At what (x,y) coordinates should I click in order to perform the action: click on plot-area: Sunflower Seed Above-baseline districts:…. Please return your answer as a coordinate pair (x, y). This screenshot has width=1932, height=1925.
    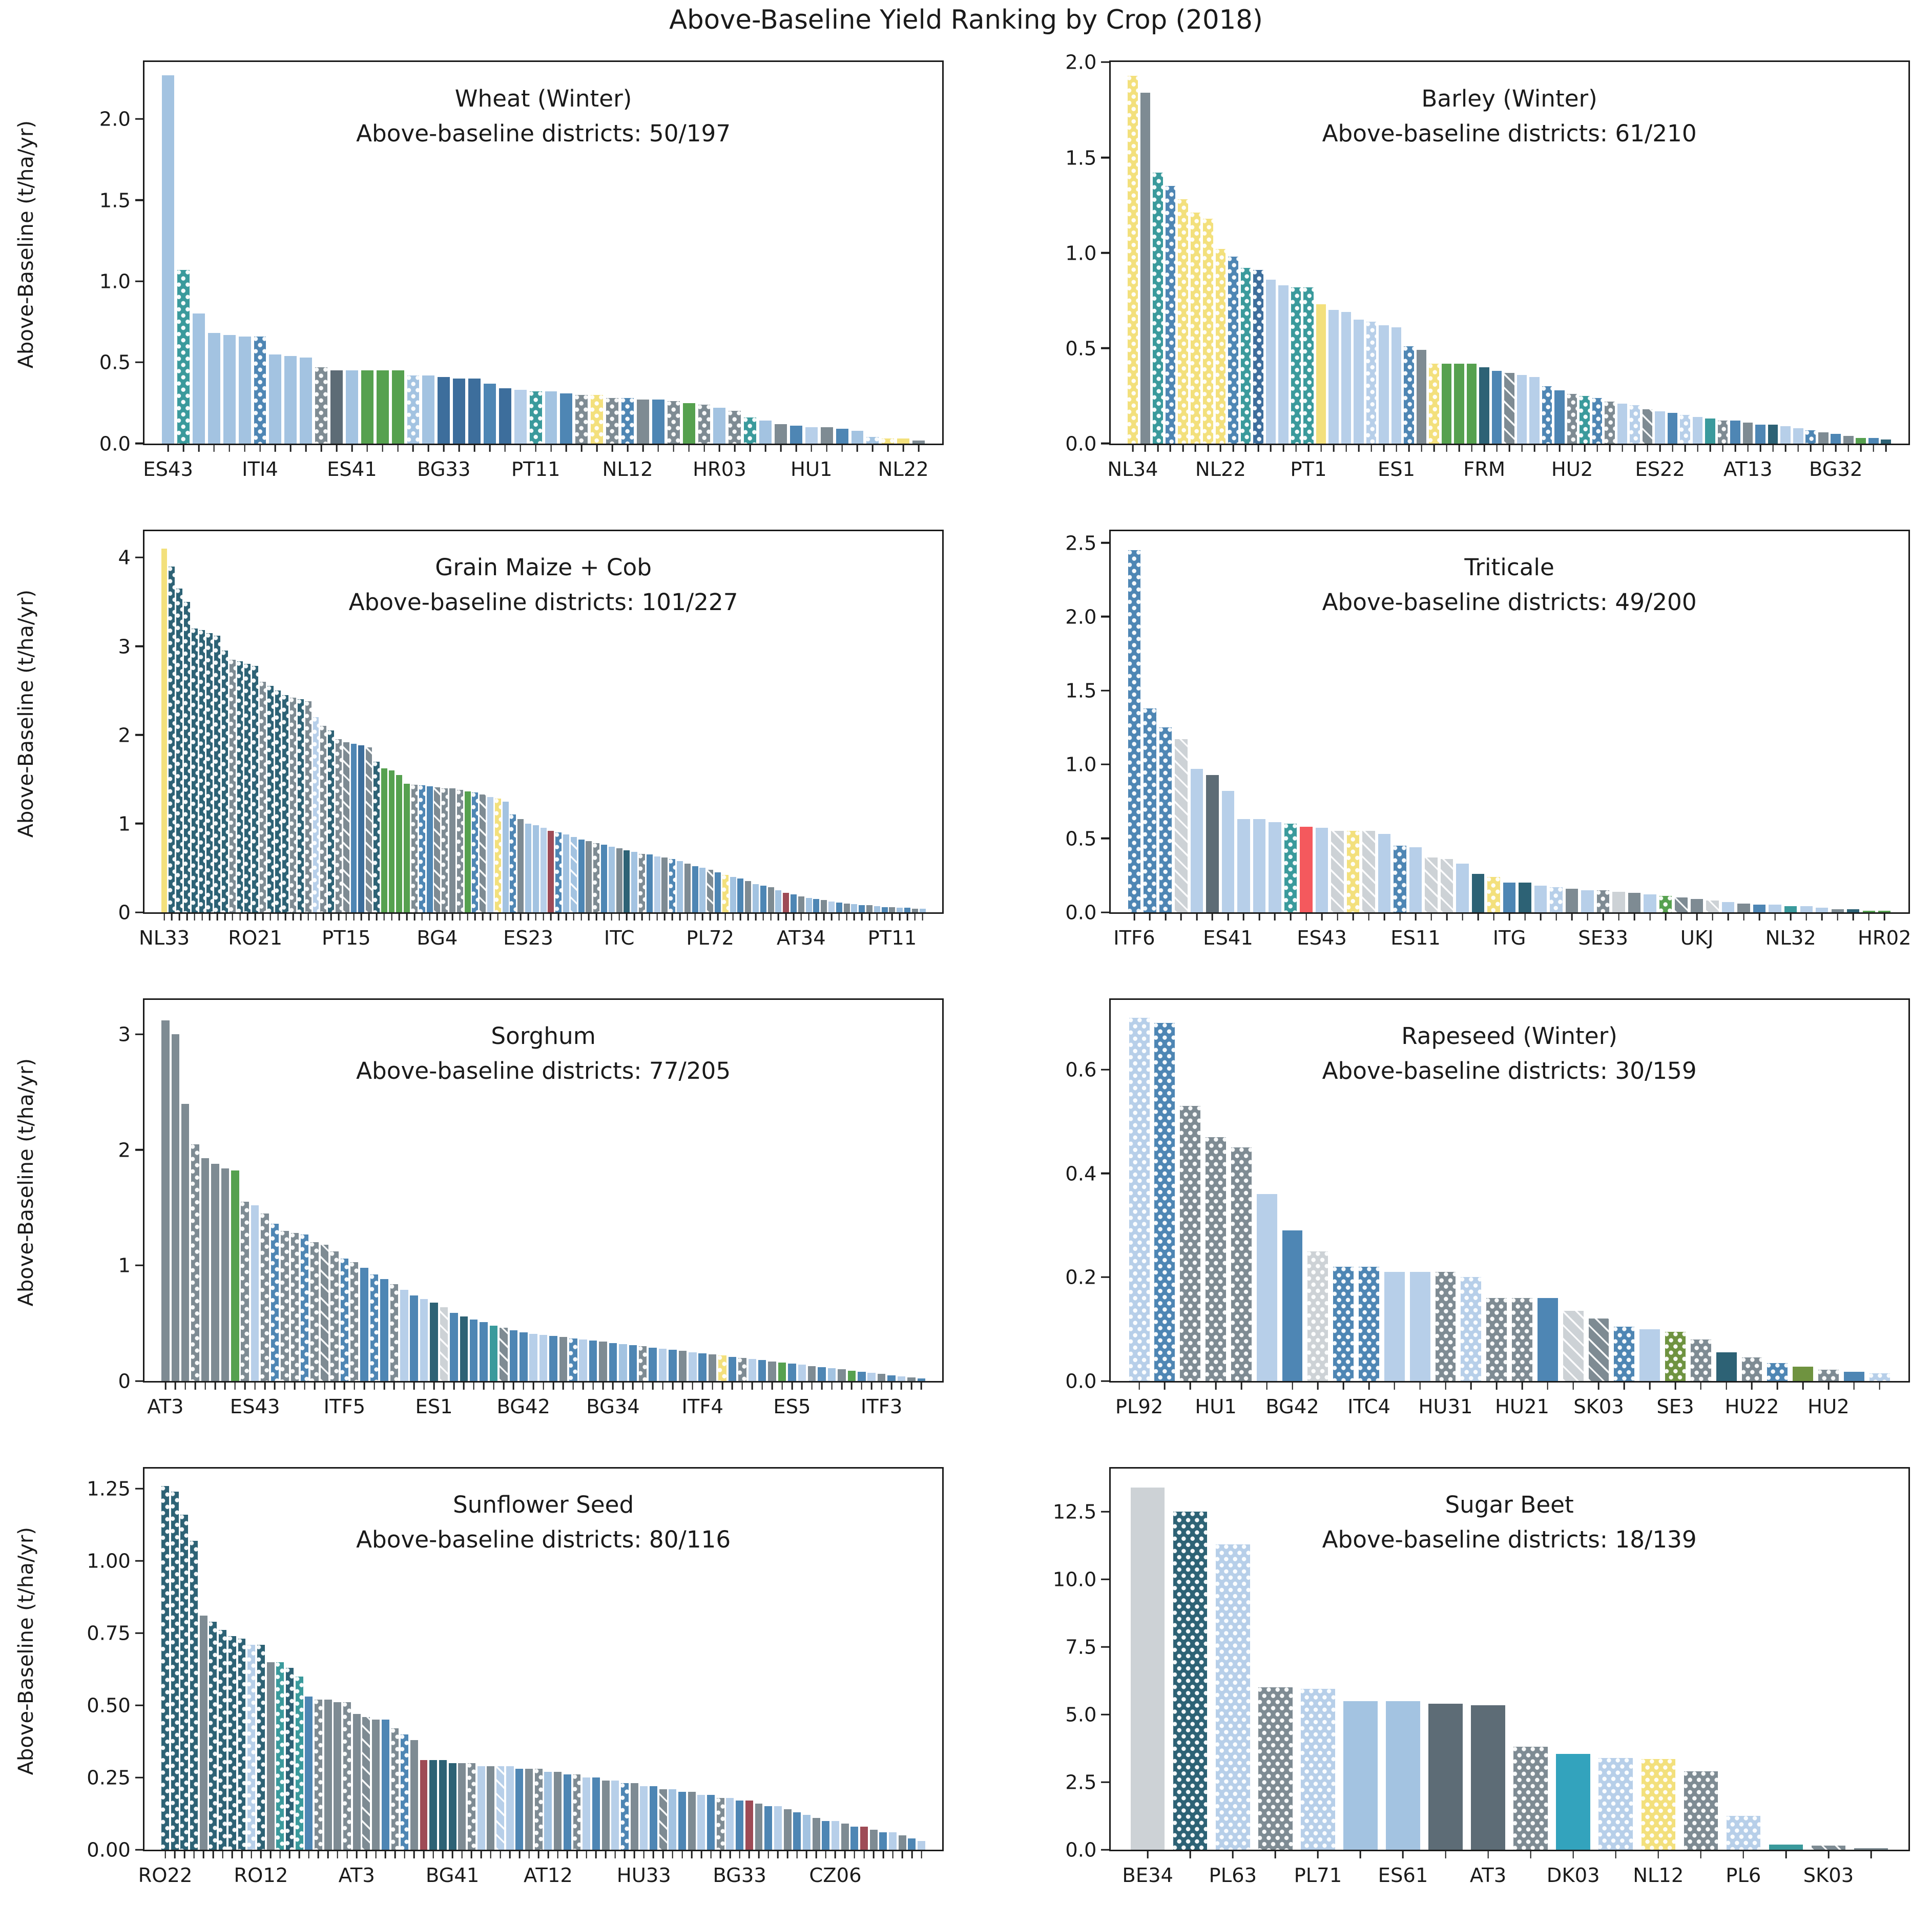
    Looking at the image, I should click on (515, 1677).